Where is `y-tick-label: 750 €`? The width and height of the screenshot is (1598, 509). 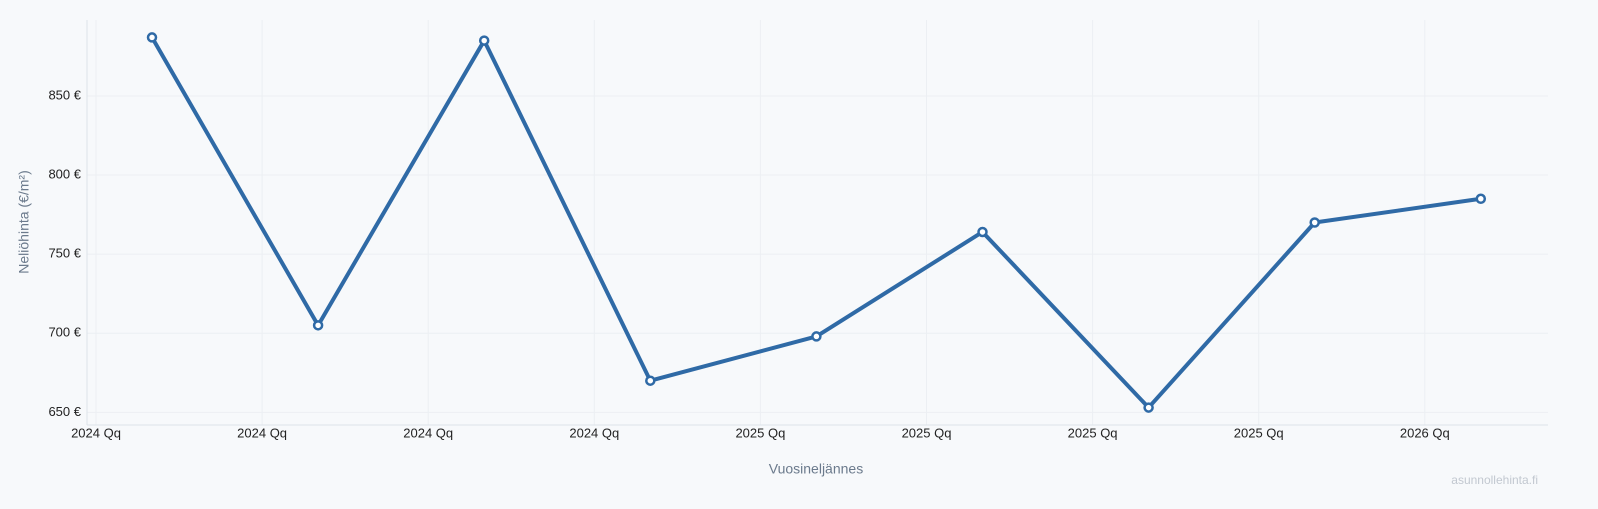
y-tick-label: 750 € is located at coordinates (64, 253).